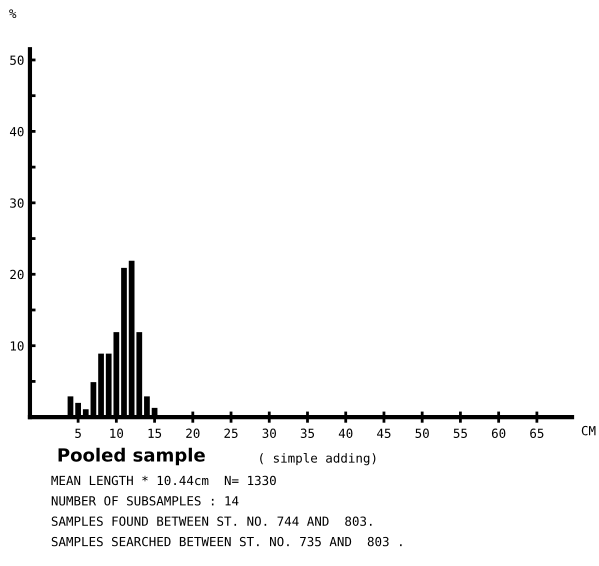  What do you see at coordinates (145, 501) in the screenshot?
I see `text: NUMBER OF SUBSAMPLES : 14` at bounding box center [145, 501].